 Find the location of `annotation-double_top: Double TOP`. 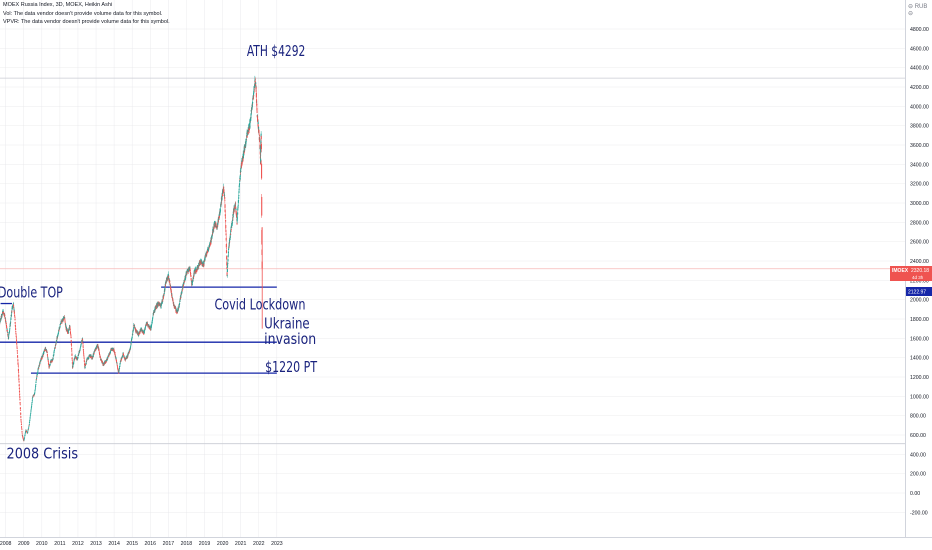

annotation-double_top: Double TOP is located at coordinates (31, 293).